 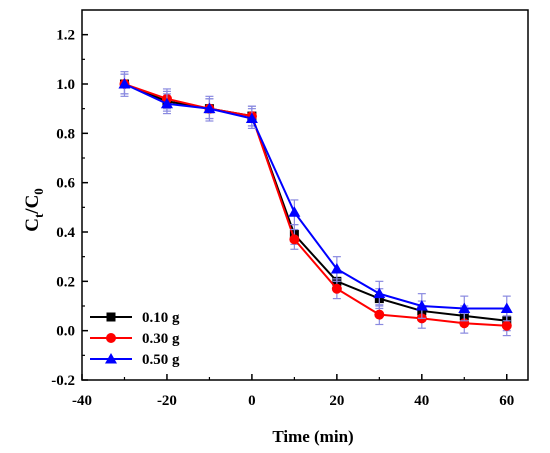 I want to click on x-axis-title: Time (min), so click(x=312, y=436).